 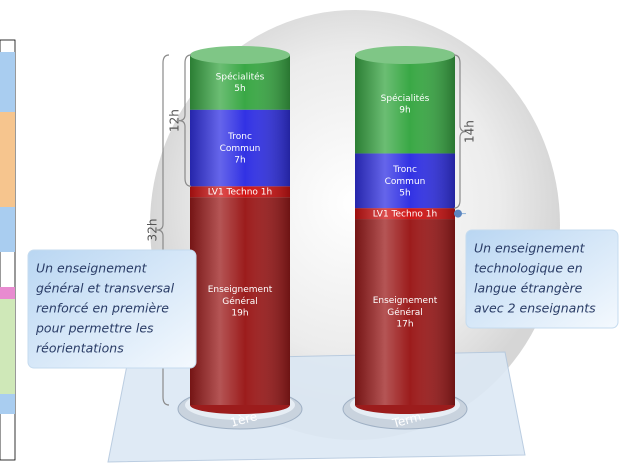 I want to click on value-label: 17h, so click(x=404, y=325).